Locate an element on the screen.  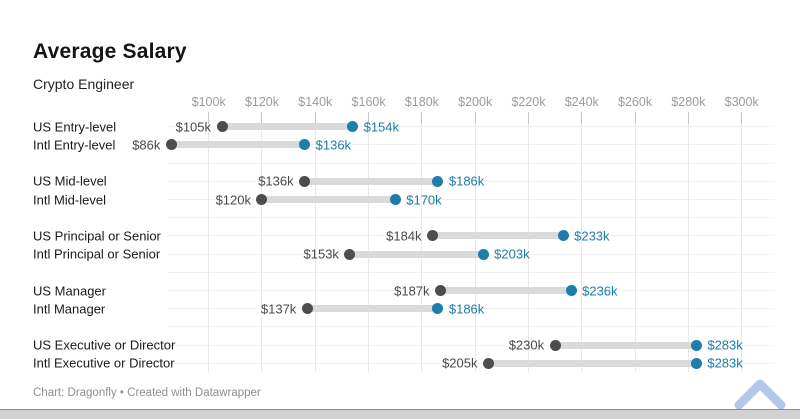
high-value-label: $236k is located at coordinates (600, 290).